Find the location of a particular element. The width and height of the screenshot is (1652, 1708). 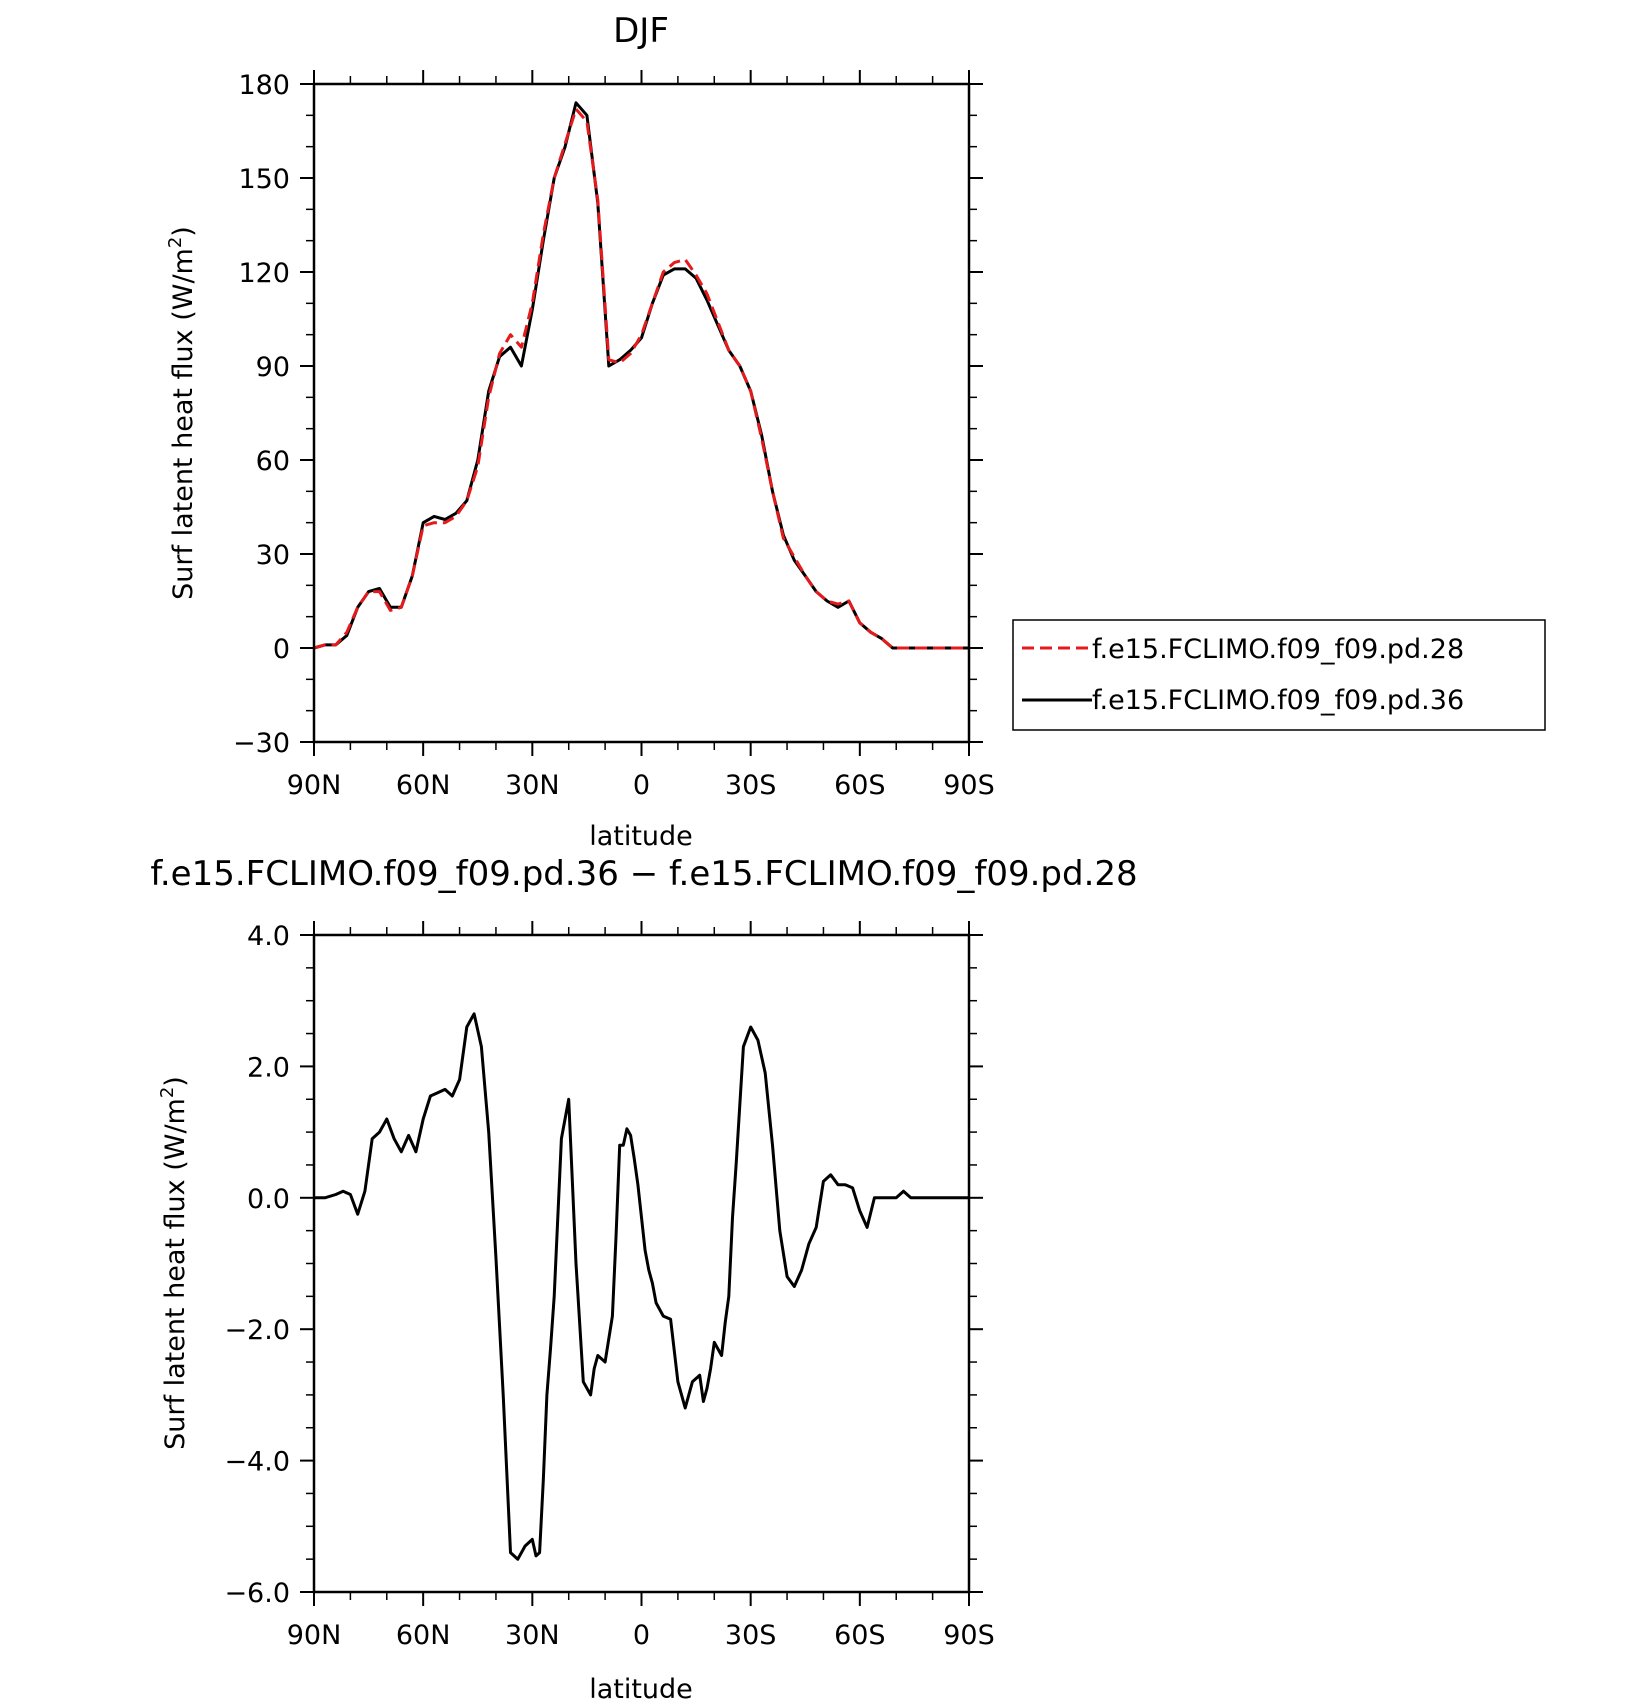

bottom-ytick-label: −6.0 is located at coordinates (257, 1593).